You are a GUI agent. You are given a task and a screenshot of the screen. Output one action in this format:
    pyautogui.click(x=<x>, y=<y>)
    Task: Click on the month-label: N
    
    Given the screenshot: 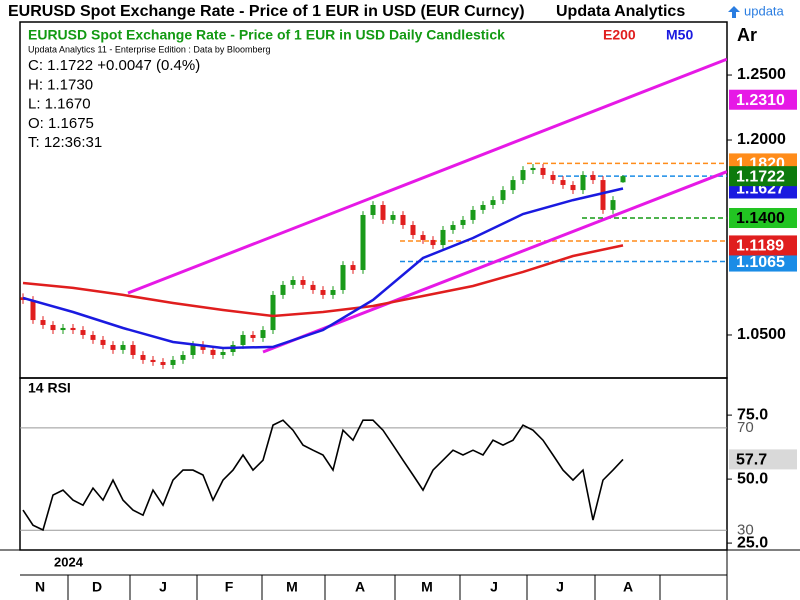 What is the action you would take?
    pyautogui.click(x=40, y=587)
    